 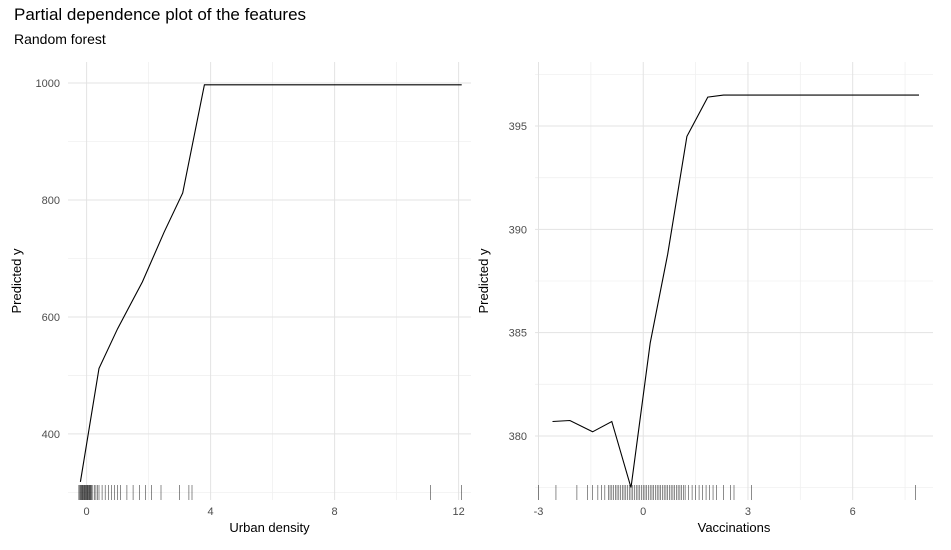 I want to click on panel1-y-tick-label: 1000, so click(x=48, y=84).